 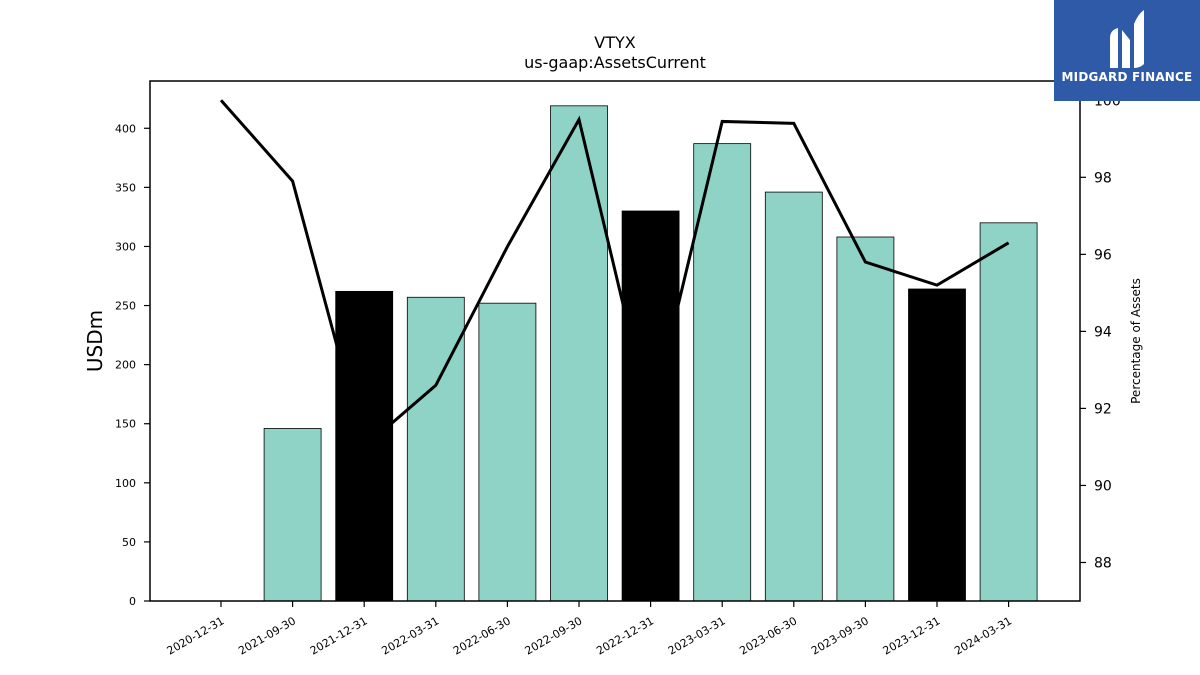 What do you see at coordinates (625, 635) in the screenshot?
I see `x-tick-label: 2022-12-31` at bounding box center [625, 635].